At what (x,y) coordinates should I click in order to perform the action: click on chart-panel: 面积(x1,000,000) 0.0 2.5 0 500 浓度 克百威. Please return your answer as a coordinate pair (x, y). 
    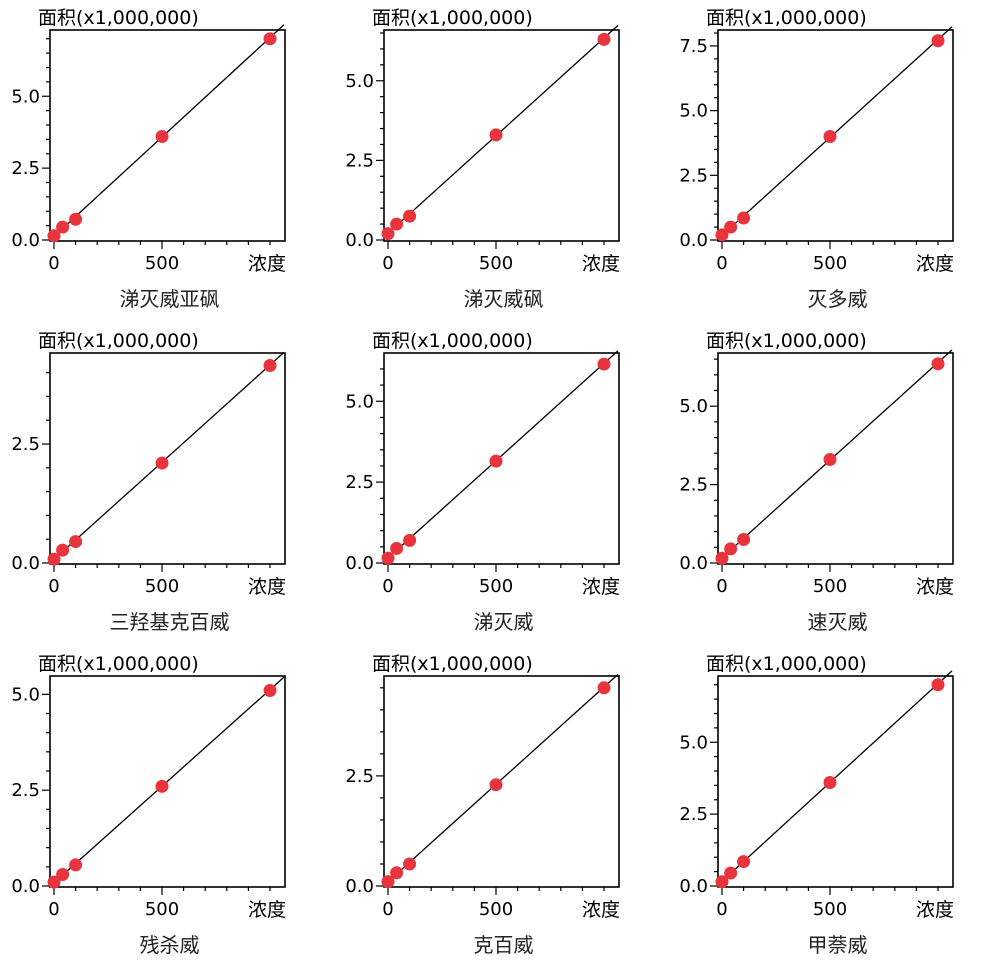
    Looking at the image, I should click on (501, 807).